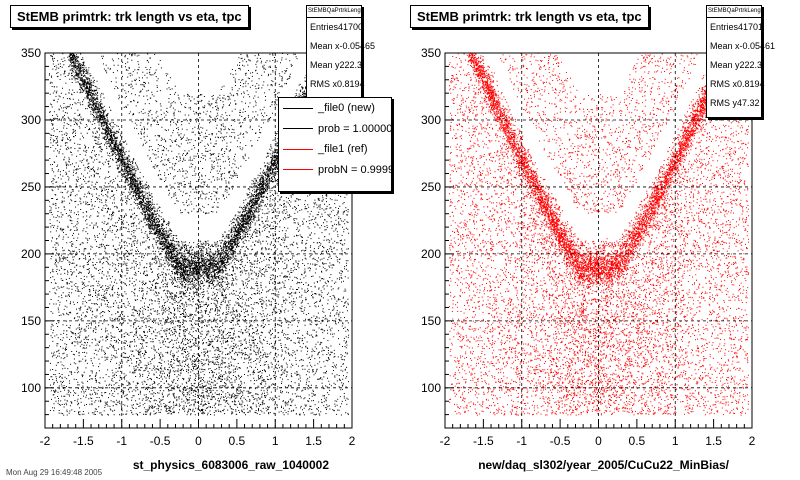 This screenshot has height=480, width=800. Describe the element at coordinates (743, 46) in the screenshot. I see `stats-row-mean-x: Mean x -0.05461` at that location.